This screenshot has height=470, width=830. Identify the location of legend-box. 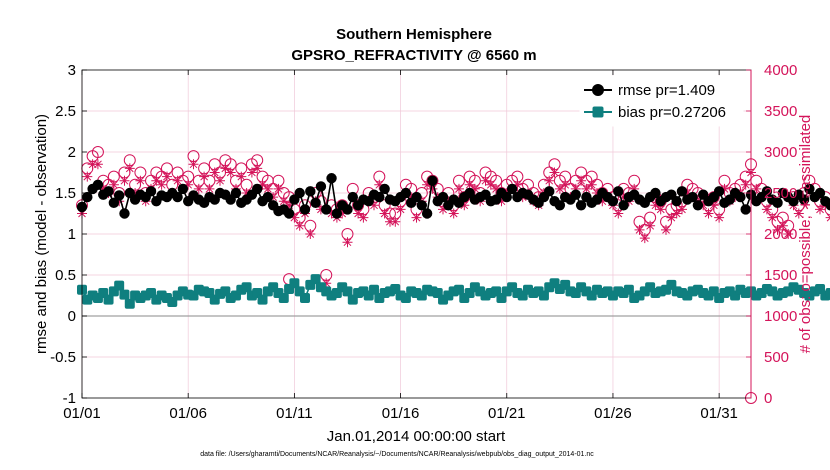
(661, 101).